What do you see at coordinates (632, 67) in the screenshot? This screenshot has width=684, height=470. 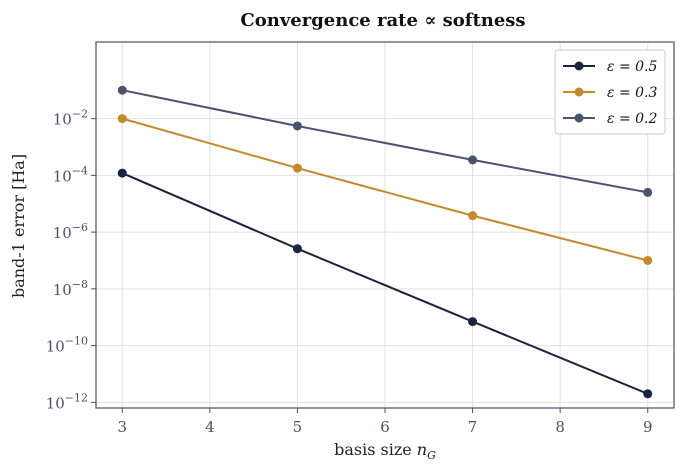 I see `legend-label: ε = 0.5` at bounding box center [632, 67].